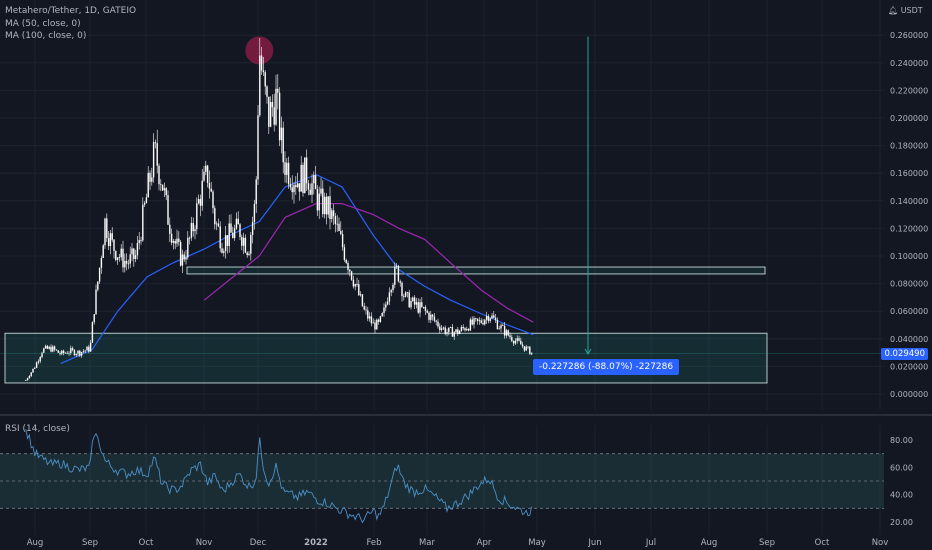  I want to click on rsi-legend: RSI (14, close), so click(37, 429).